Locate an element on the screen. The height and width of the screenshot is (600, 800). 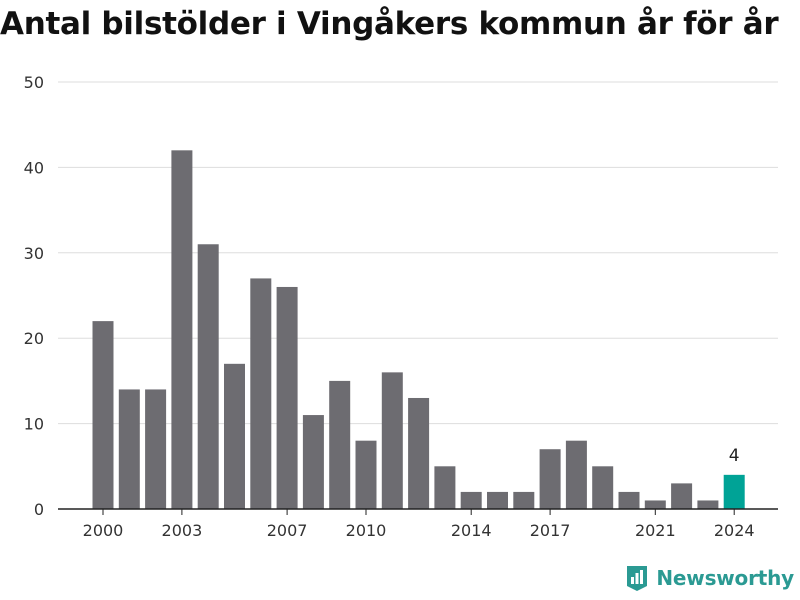
bar-2019 is located at coordinates (603, 487).